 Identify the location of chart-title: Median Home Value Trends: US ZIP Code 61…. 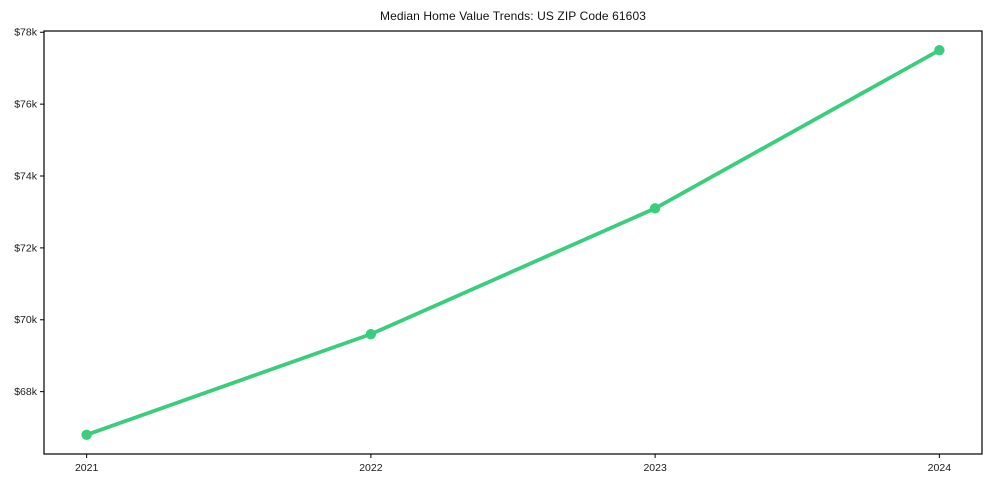
(512, 16).